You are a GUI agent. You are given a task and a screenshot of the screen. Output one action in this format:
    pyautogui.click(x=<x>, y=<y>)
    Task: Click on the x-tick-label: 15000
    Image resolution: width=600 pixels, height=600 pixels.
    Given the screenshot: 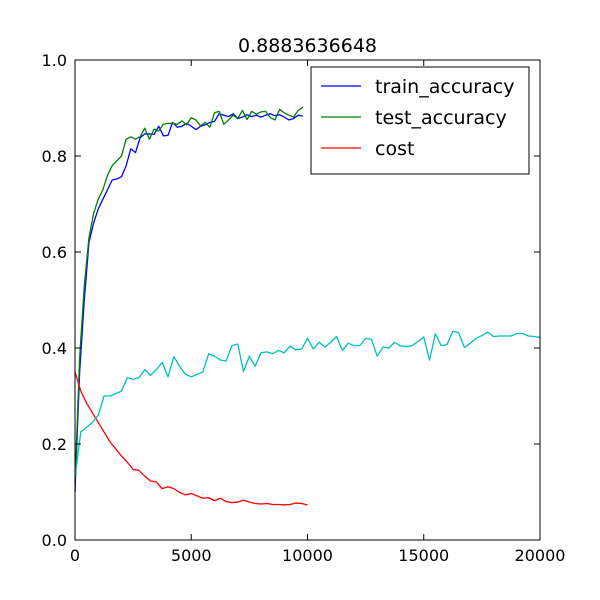 What is the action you would take?
    pyautogui.click(x=423, y=555)
    